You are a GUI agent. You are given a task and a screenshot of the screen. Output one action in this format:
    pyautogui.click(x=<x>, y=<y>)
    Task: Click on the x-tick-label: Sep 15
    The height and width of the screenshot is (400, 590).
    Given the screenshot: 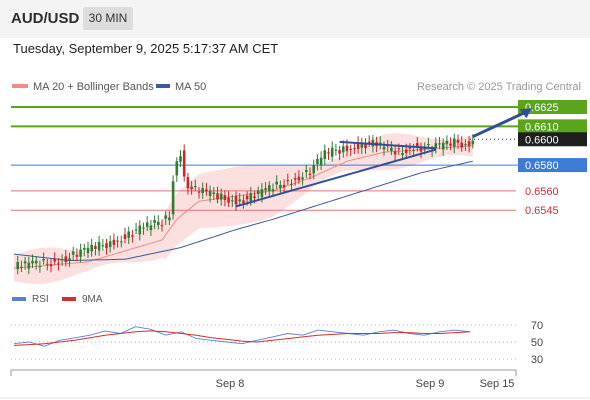 What is the action you would take?
    pyautogui.click(x=497, y=384)
    